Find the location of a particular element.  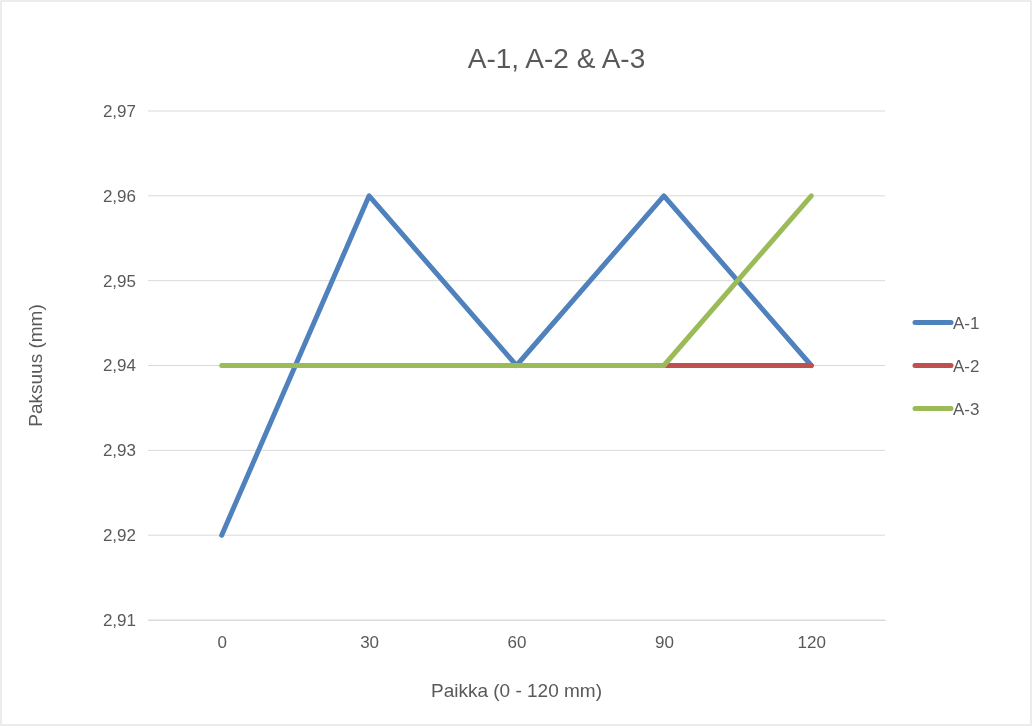

y-tick-label: 2,93 is located at coordinates (119, 451).